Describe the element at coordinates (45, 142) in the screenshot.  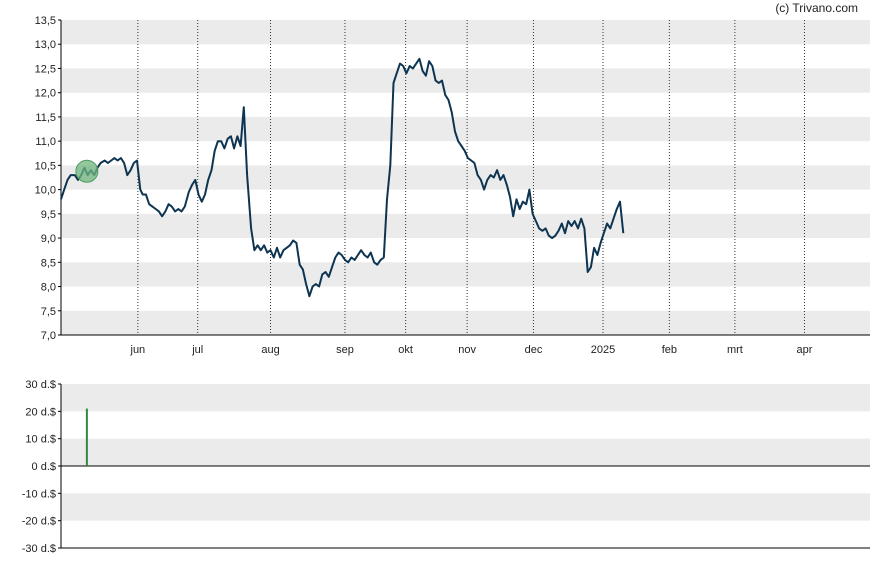
I see `y-tick-label: 11,0` at that location.